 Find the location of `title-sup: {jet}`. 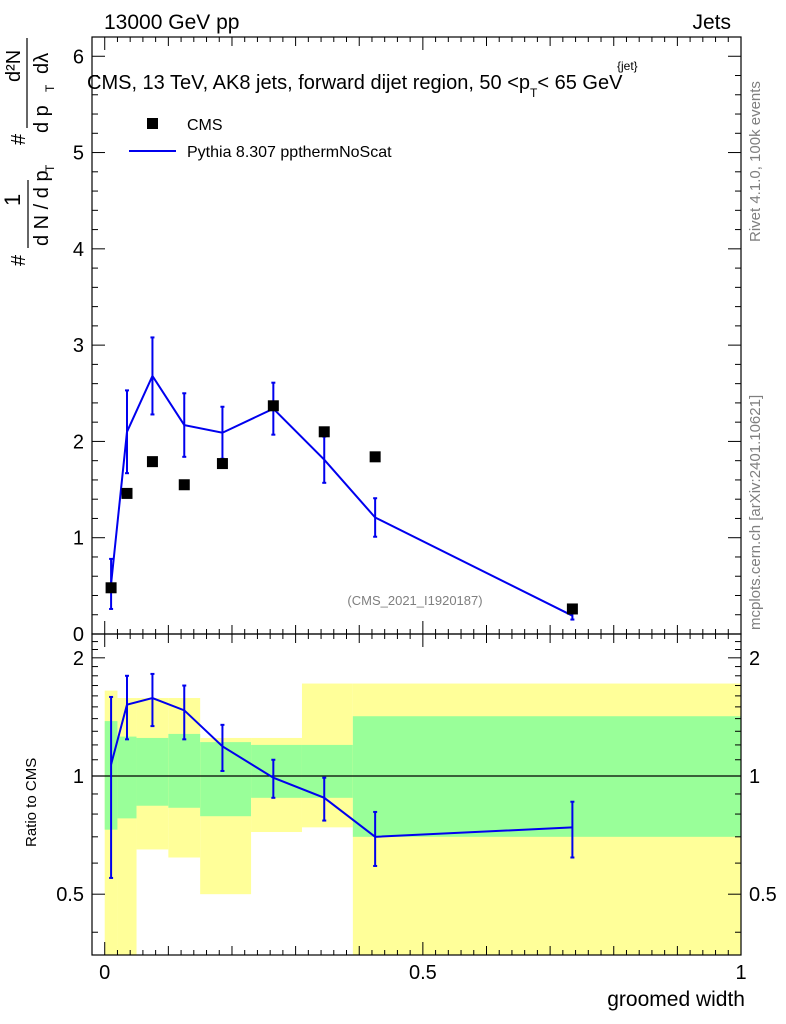

title-sup: {jet} is located at coordinates (627, 66).